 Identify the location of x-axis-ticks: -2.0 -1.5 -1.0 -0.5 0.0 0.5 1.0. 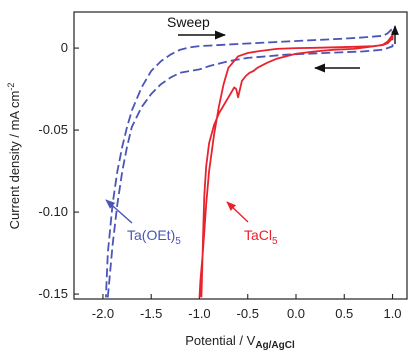
(247, 307).